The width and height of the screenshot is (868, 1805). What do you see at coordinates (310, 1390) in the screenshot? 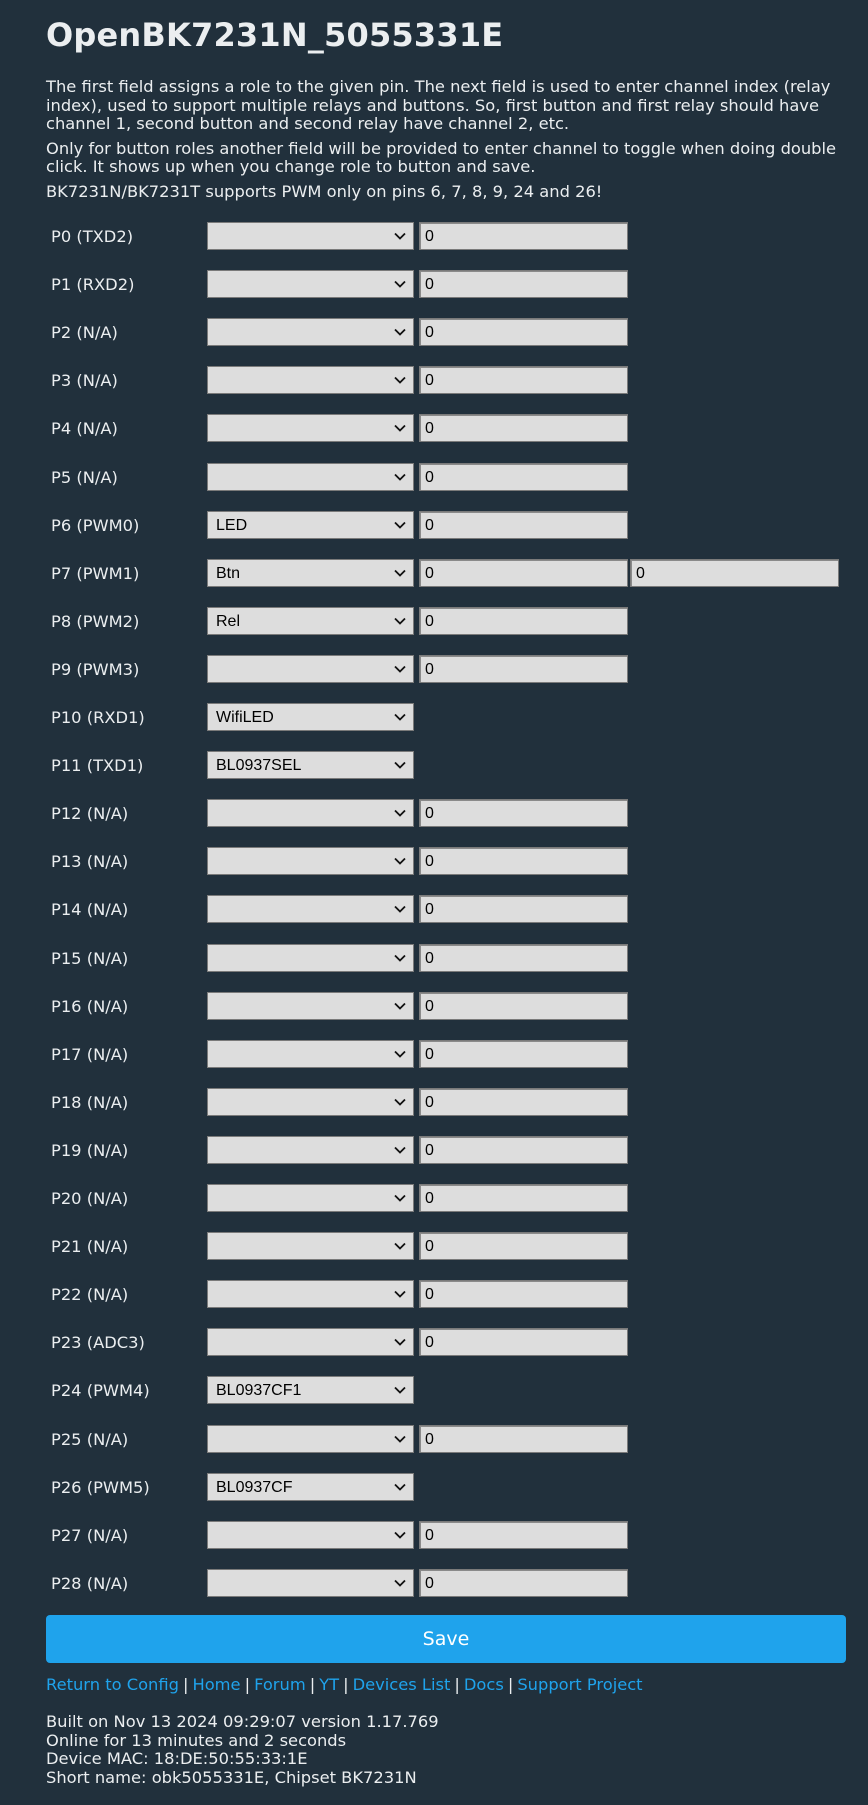
I see `pin-role-select: BL0937CF1` at bounding box center [310, 1390].